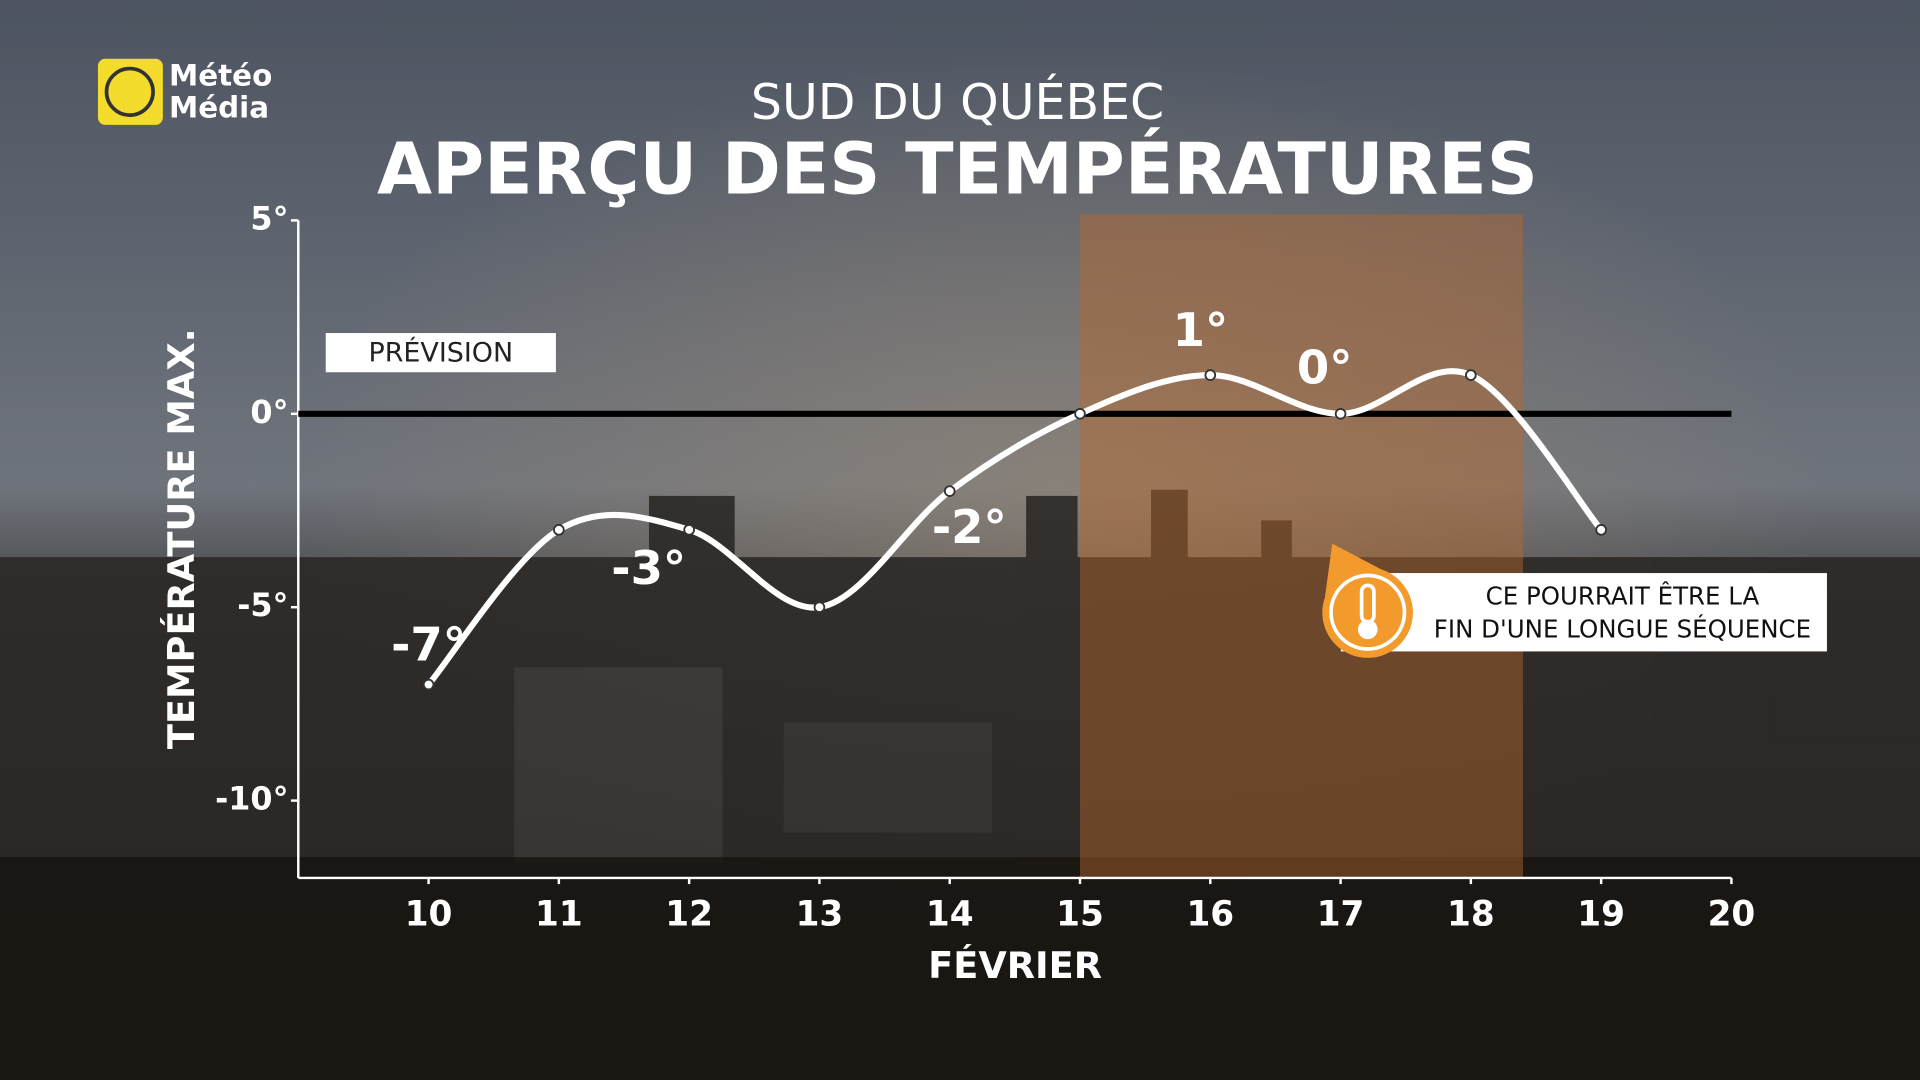 This screenshot has height=1080, width=1920. I want to click on x-tick-label: 15, so click(1080, 914).